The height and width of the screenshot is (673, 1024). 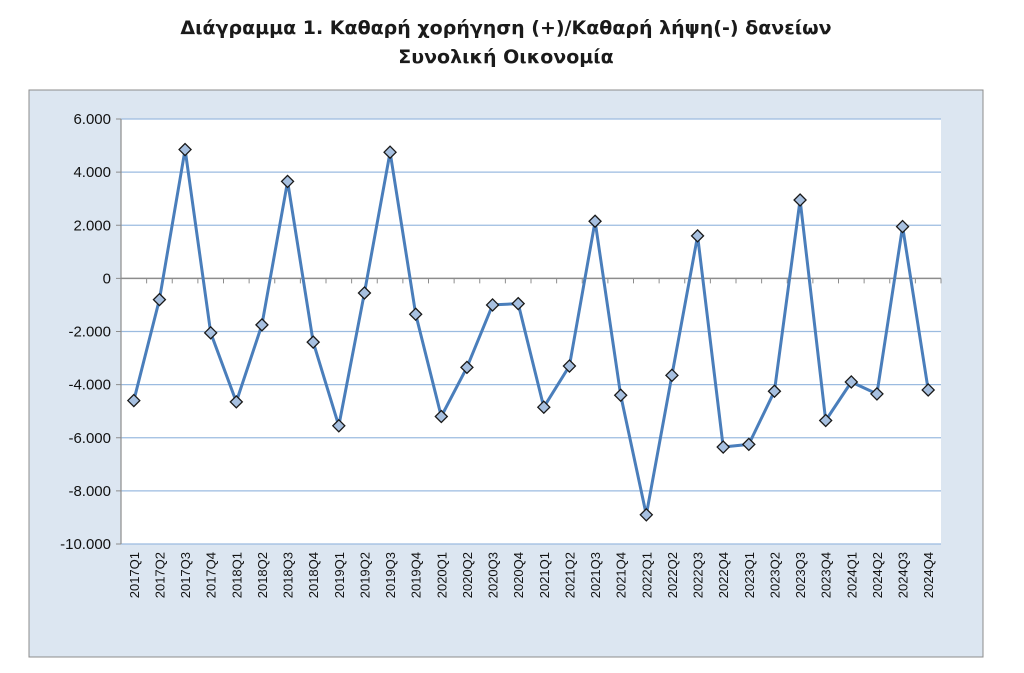 I want to click on x-tick-label: 2020Q2, so click(x=467, y=575).